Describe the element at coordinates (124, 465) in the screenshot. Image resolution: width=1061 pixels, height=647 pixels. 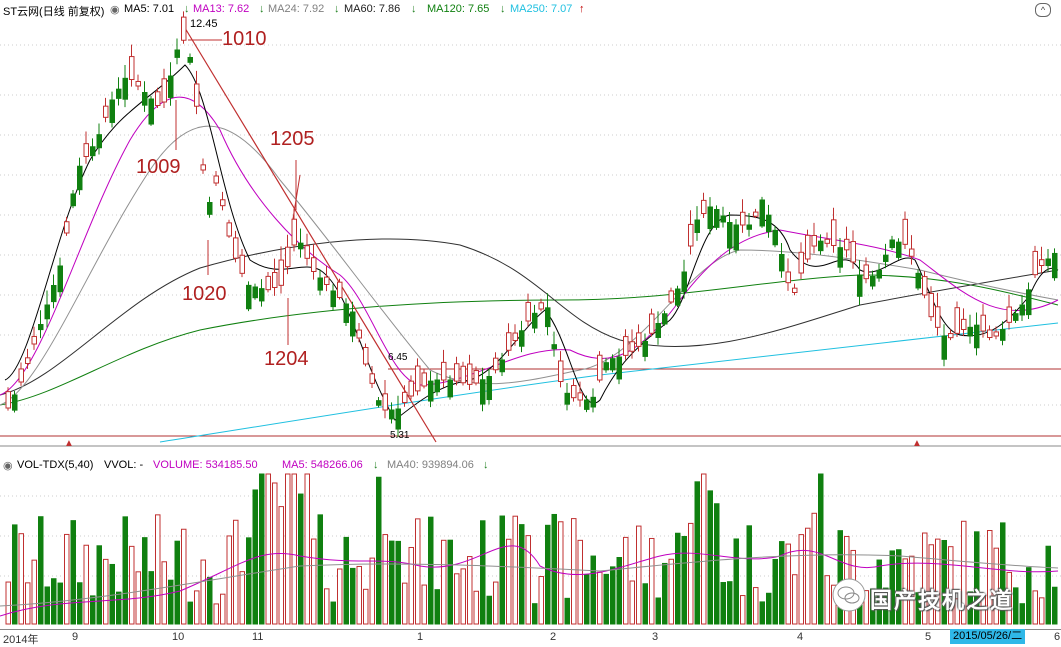
I see `vvol-value: VVOL: -` at that location.